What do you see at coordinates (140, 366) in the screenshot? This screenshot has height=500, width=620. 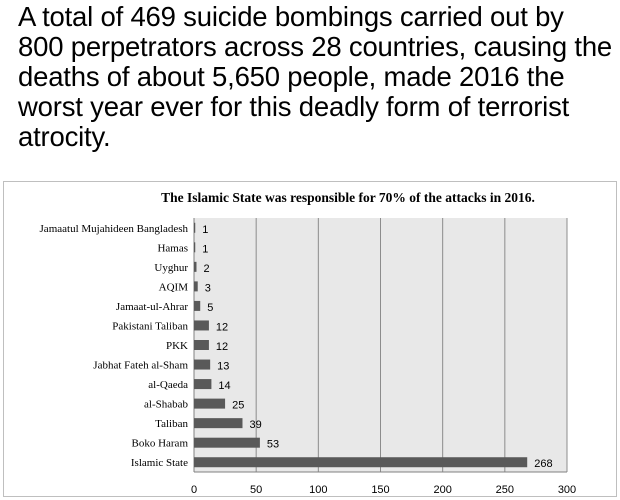 I see `category-label: Jabhat Fateh al-Sham` at bounding box center [140, 366].